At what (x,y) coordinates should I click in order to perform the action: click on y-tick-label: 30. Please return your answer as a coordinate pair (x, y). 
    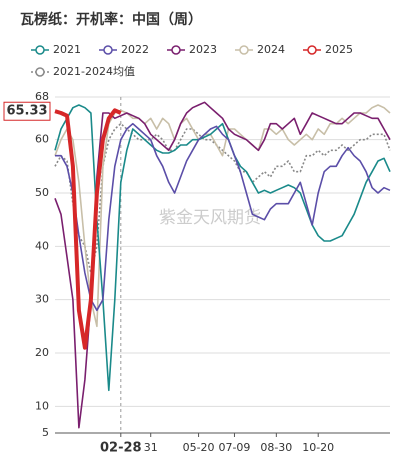
    Looking at the image, I should click on (42, 299).